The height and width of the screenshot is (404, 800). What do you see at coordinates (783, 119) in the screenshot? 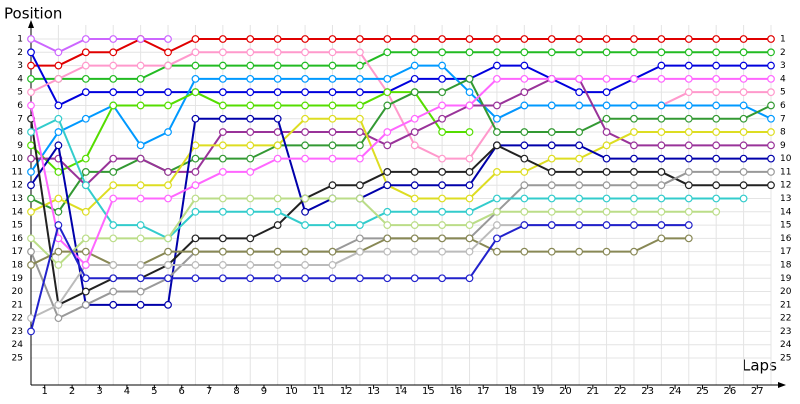
I see `y-tick-label-right: 7` at bounding box center [783, 119].